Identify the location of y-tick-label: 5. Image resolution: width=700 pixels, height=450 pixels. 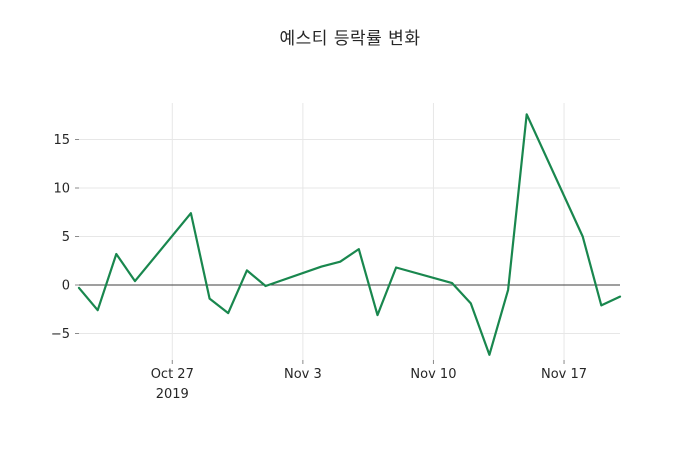
(66, 237).